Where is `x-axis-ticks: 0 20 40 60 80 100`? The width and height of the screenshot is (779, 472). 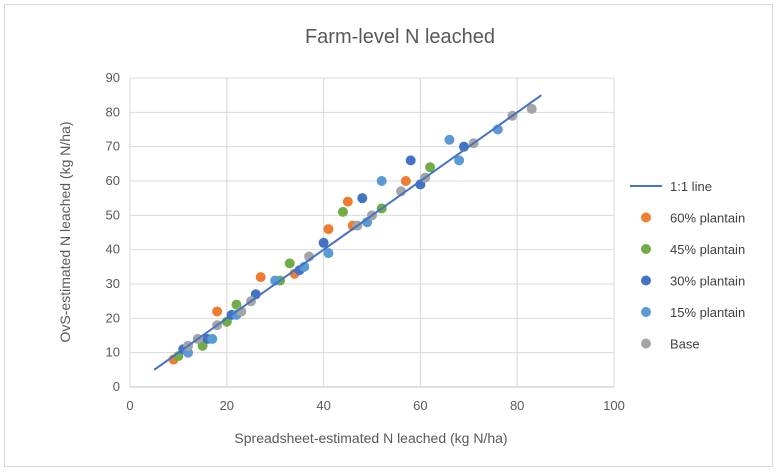
x-axis-ticks: 0 20 40 60 80 100 is located at coordinates (375, 405).